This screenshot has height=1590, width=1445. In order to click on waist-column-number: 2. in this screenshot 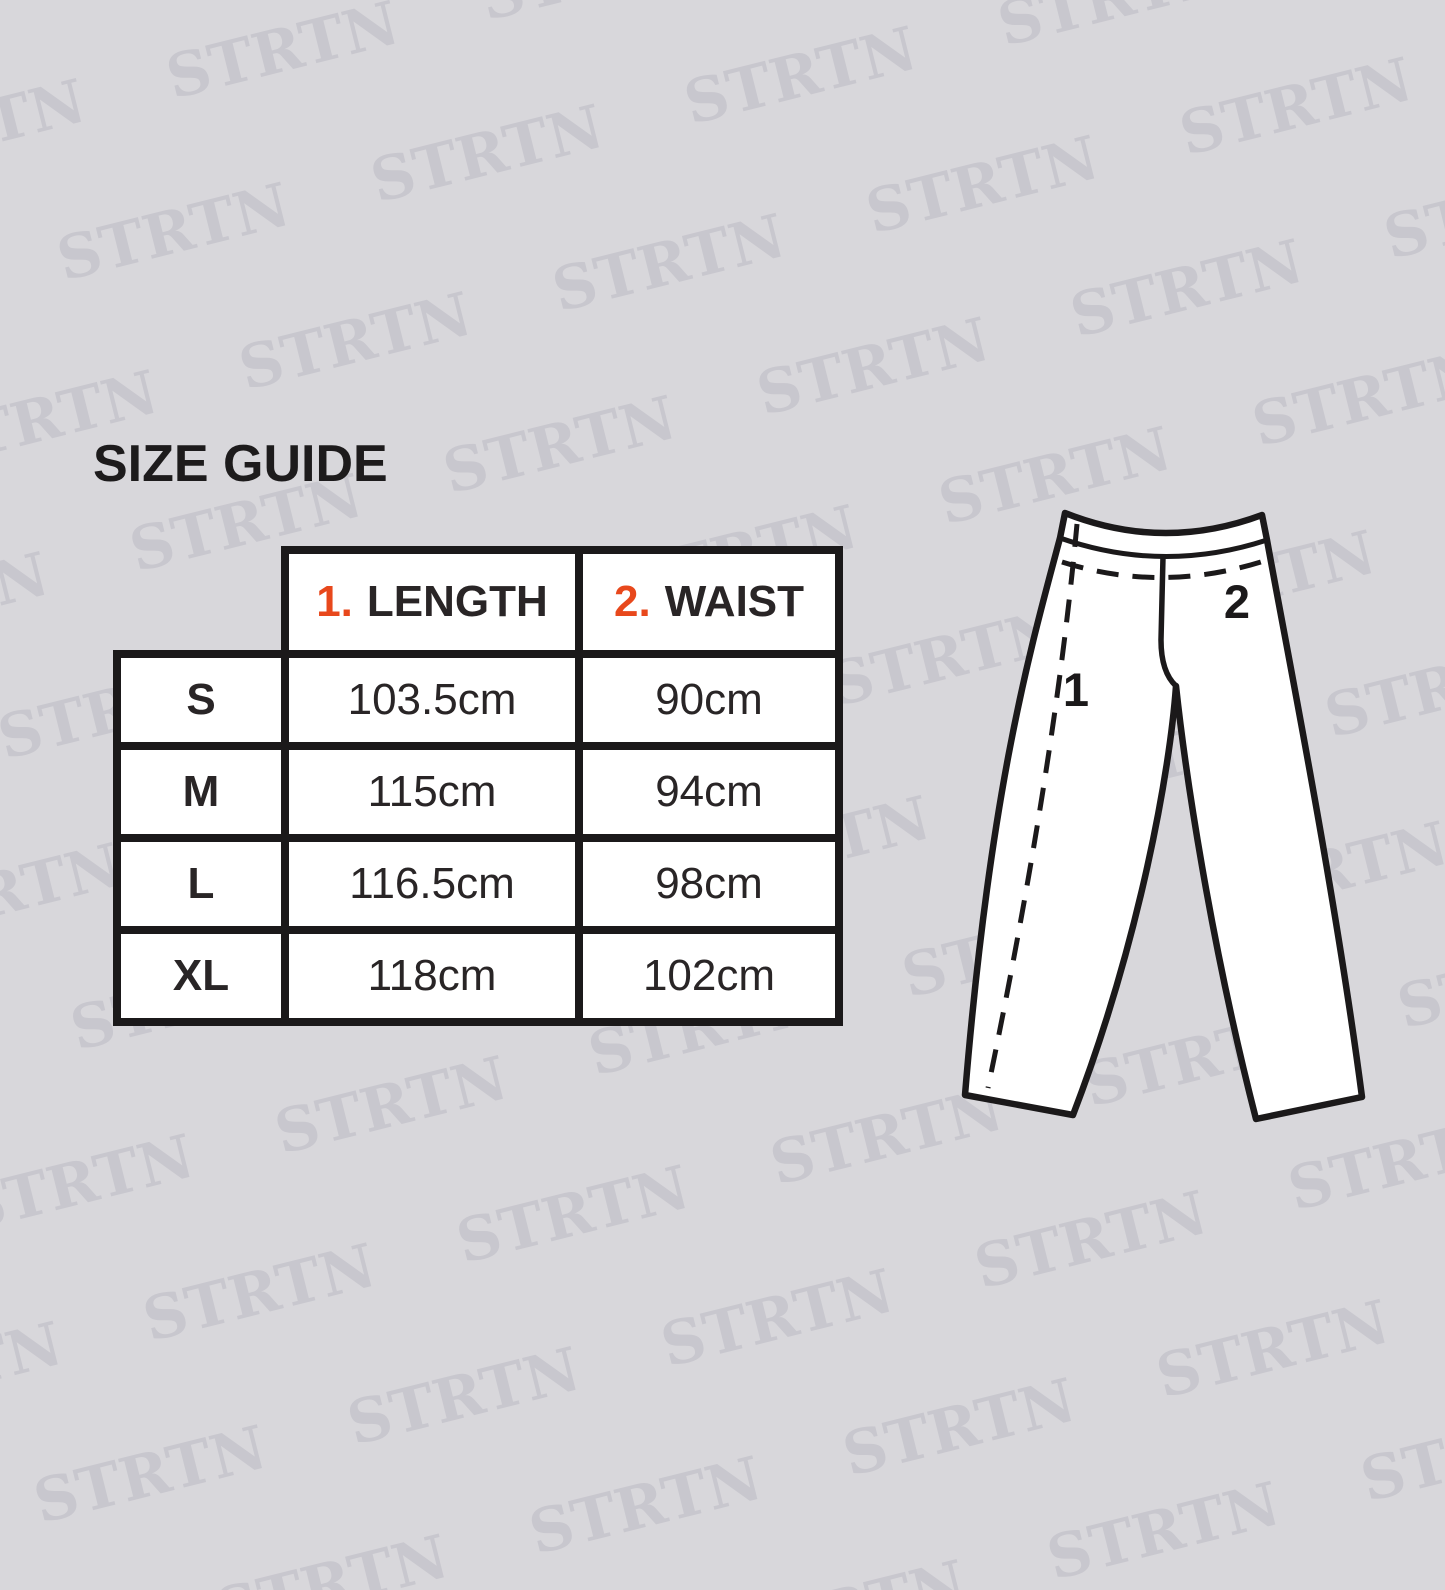, I will do `click(632, 601)`.